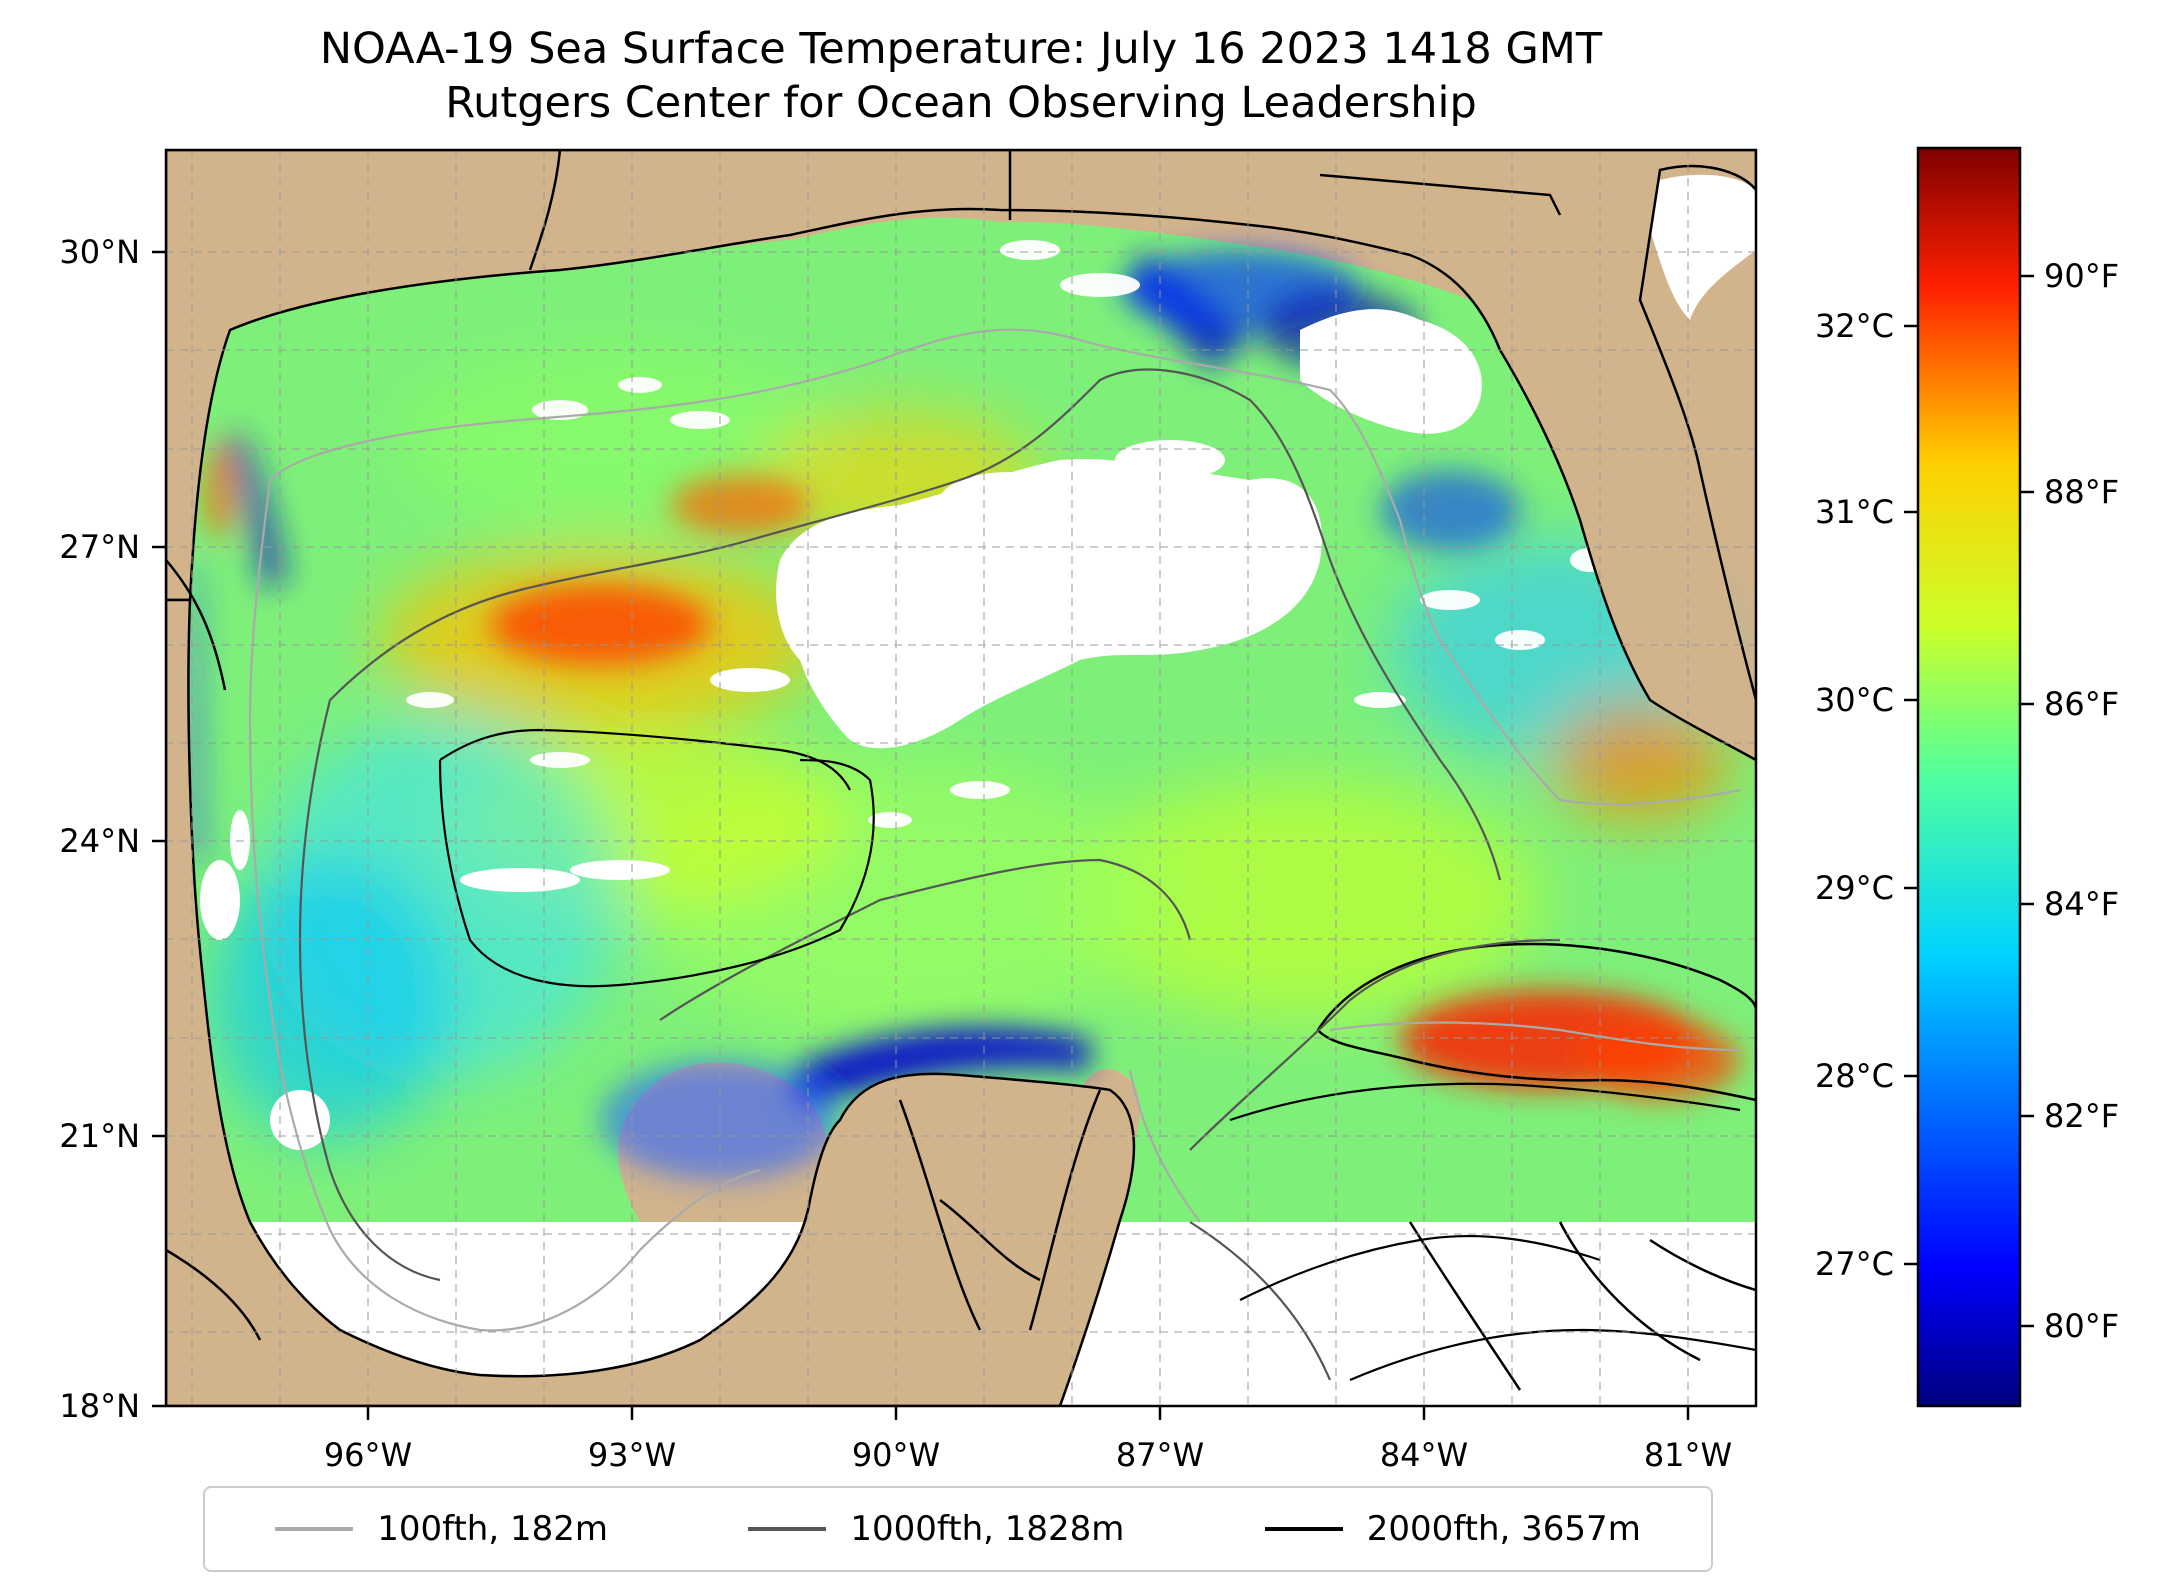 Image resolution: width=2160 pixels, height=1582 pixels. What do you see at coordinates (1854, 512) in the screenshot?
I see `celsius-tick-31: 31°C` at bounding box center [1854, 512].